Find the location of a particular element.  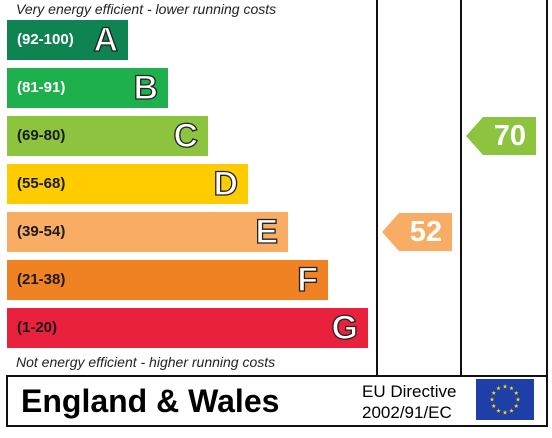

footer-bottom-rule is located at coordinates (277, 426).